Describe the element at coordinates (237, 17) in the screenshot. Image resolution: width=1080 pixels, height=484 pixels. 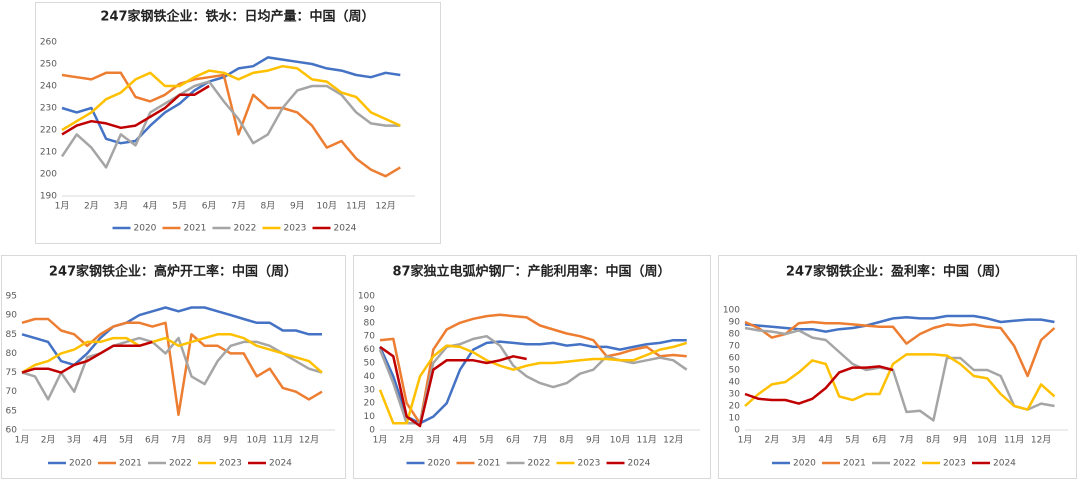
I see `chart-title: 247家钢铁企业：铁水：日均产量：中国（周）` at that location.